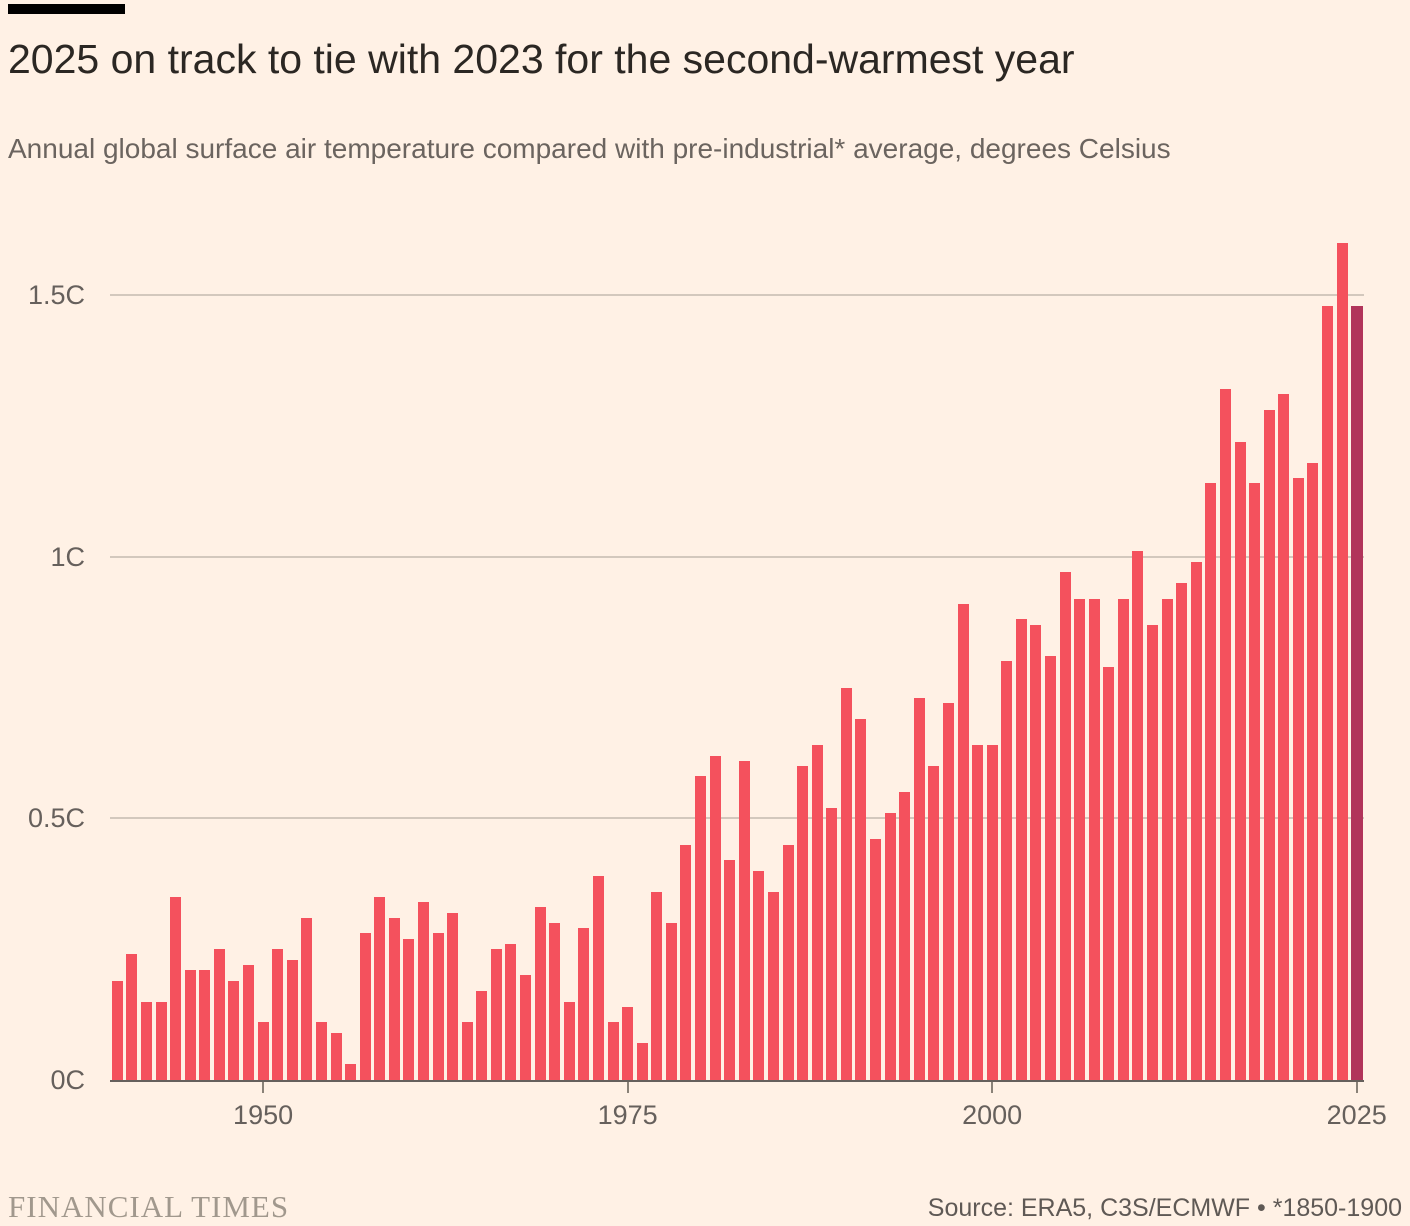  What do you see at coordinates (1137, 815) in the screenshot?
I see `bar-2010` at bounding box center [1137, 815].